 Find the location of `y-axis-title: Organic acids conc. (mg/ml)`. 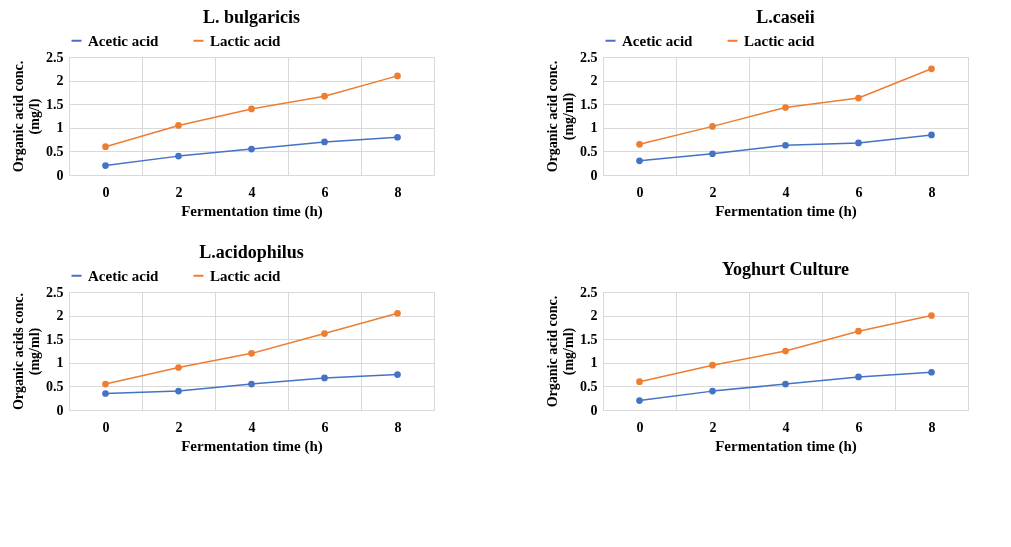

y-axis-title: Organic acids conc. (mg/ml) is located at coordinates (27, 351).